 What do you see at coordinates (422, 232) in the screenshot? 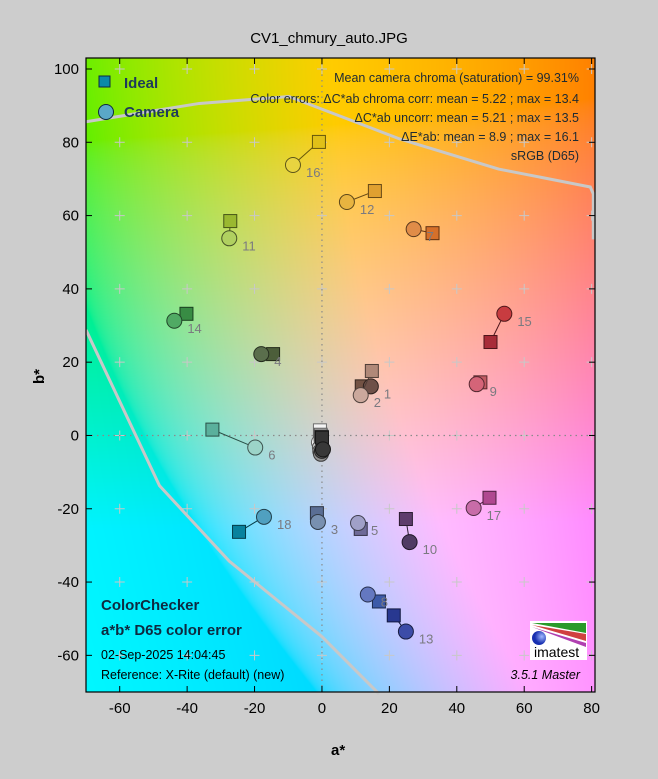
I see `patch-7: 7` at bounding box center [422, 232].